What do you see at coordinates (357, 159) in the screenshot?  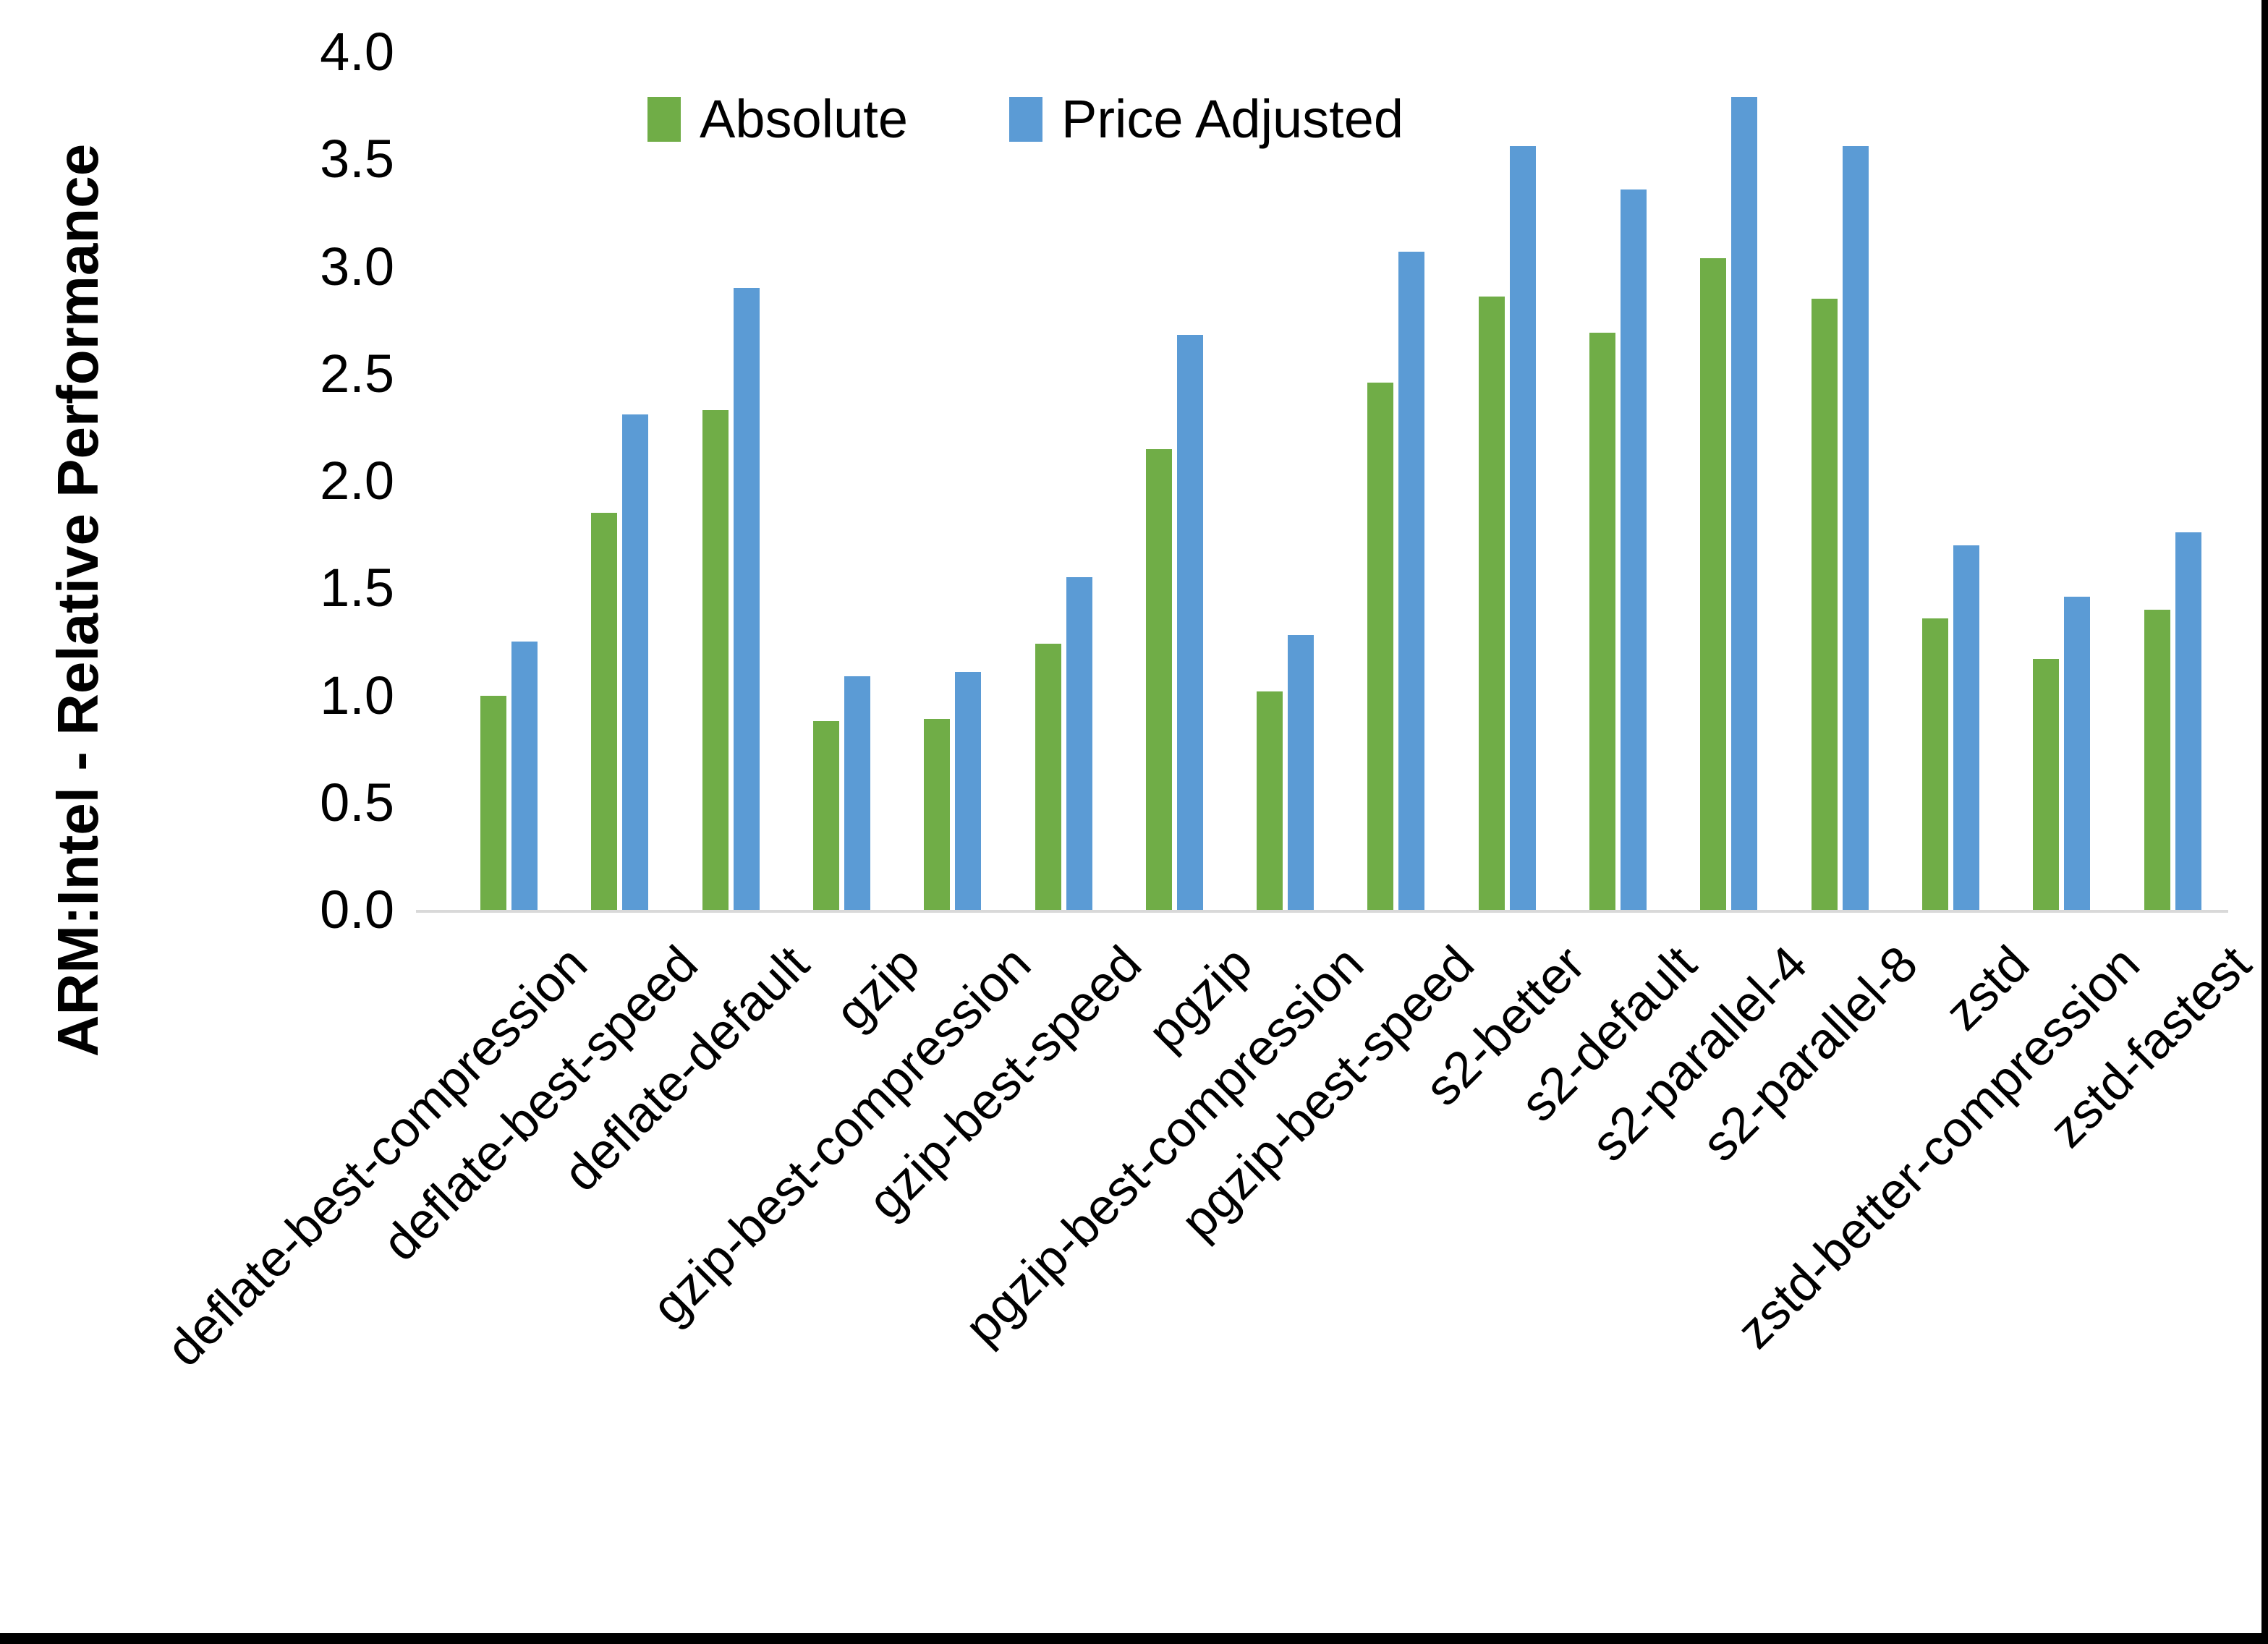 I see `y-tick-label: 3.5` at bounding box center [357, 159].